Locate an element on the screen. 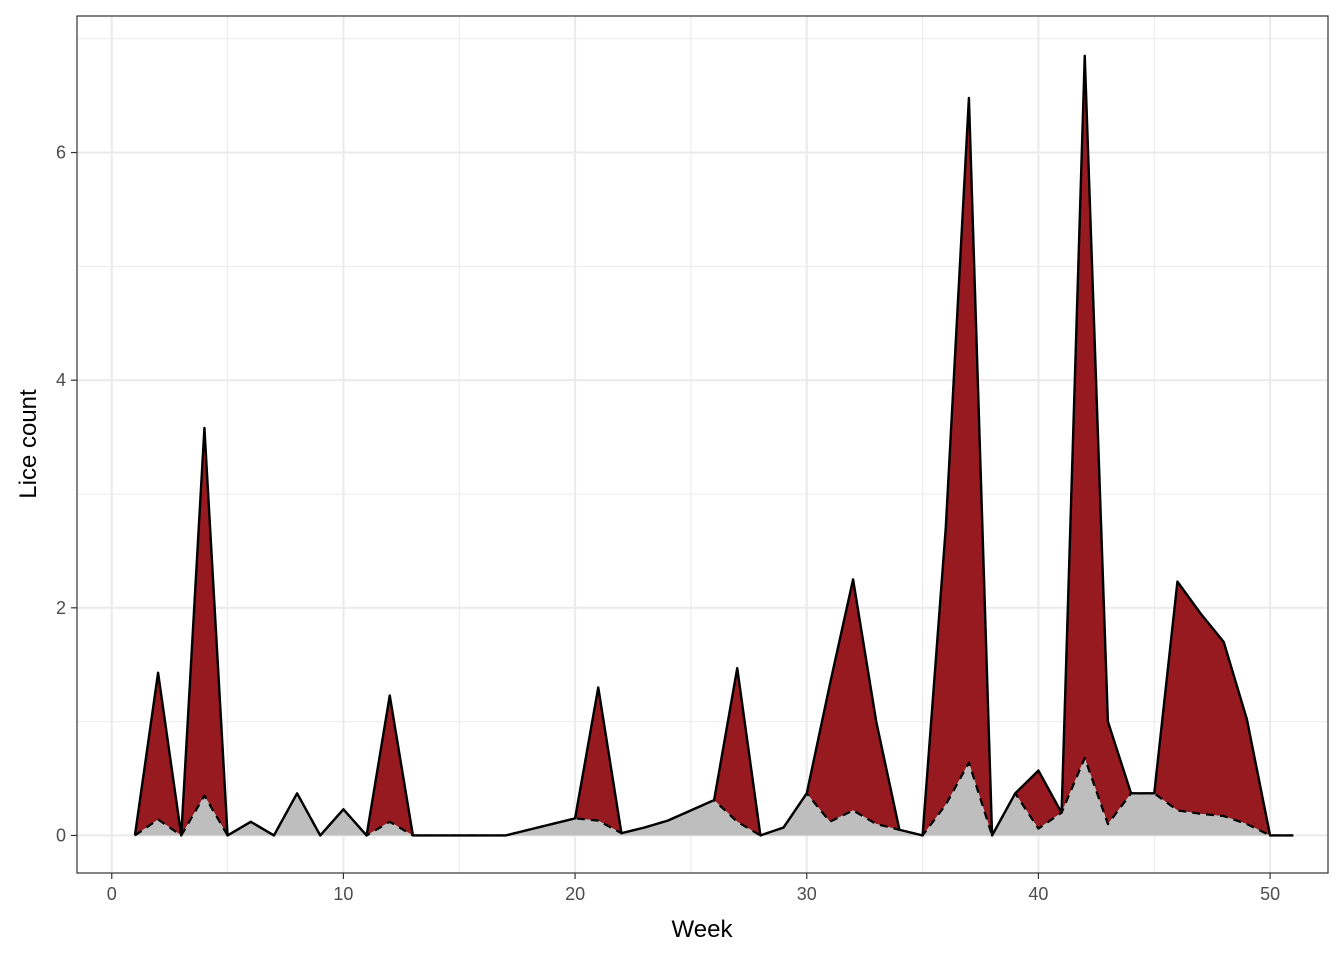 This screenshot has width=1344, height=960. x-tick-label: 40 is located at coordinates (1038, 894).